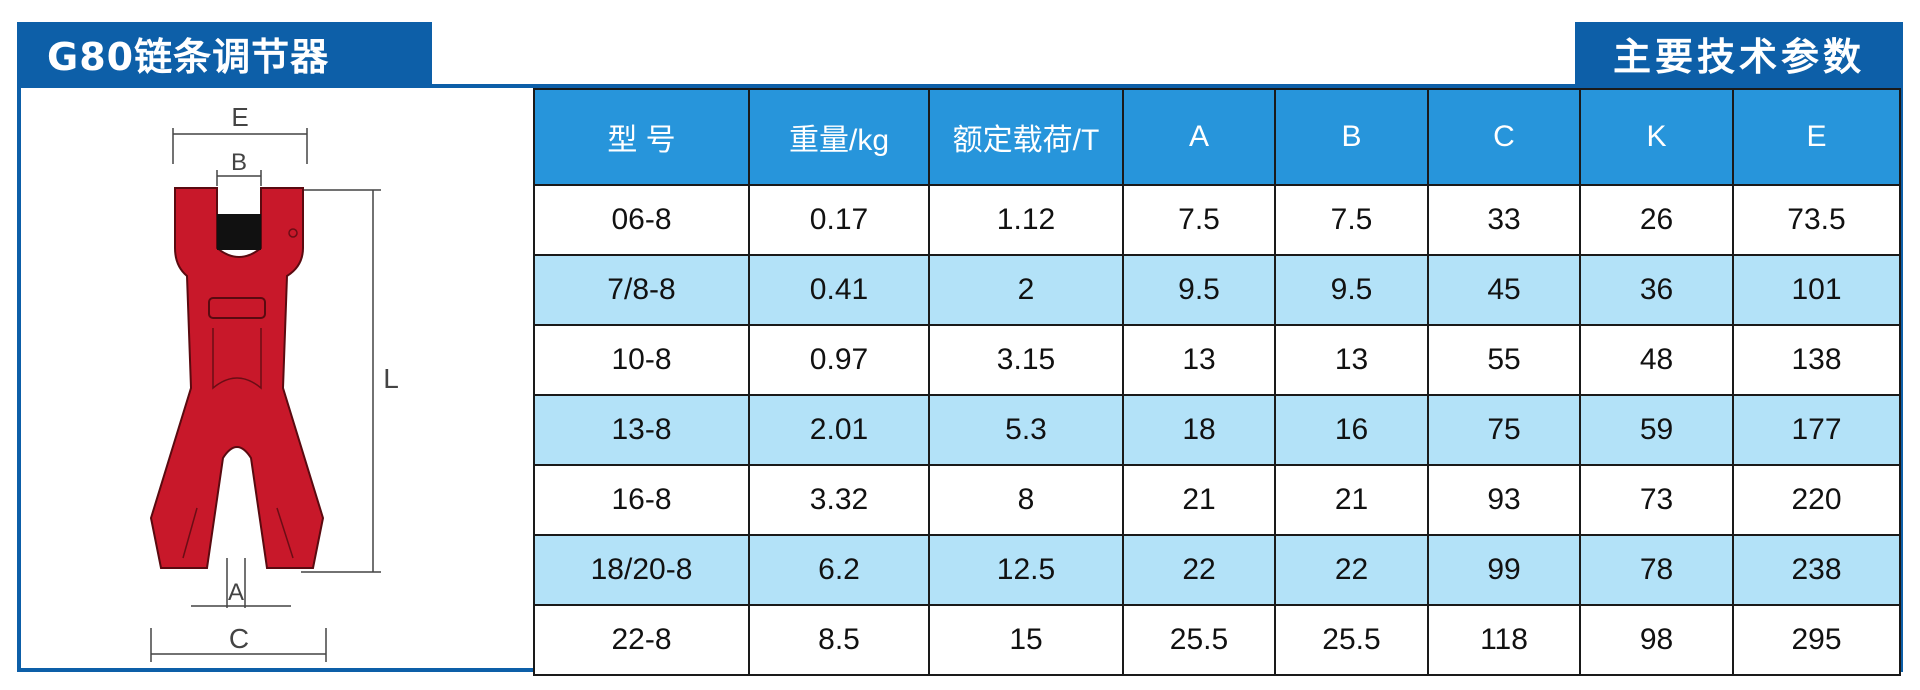 Image resolution: width=1920 pixels, height=690 pixels. What do you see at coordinates (237, 308) in the screenshot?
I see `adjuster-center-slot` at bounding box center [237, 308].